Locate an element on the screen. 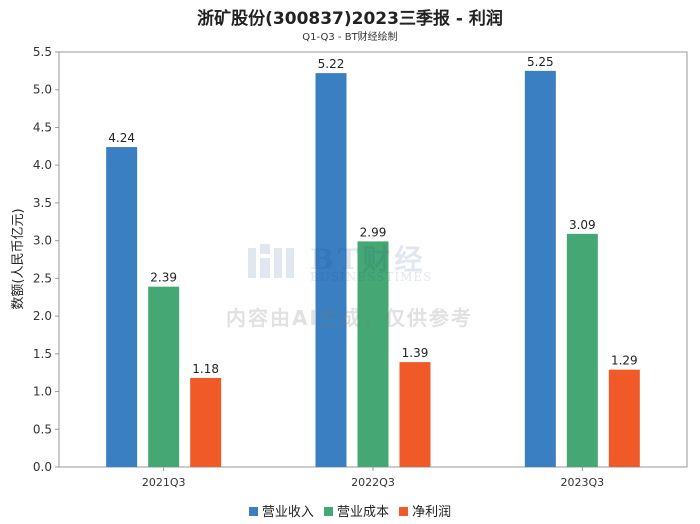 The image size is (700, 524). data-label: 1.18 is located at coordinates (205, 369).